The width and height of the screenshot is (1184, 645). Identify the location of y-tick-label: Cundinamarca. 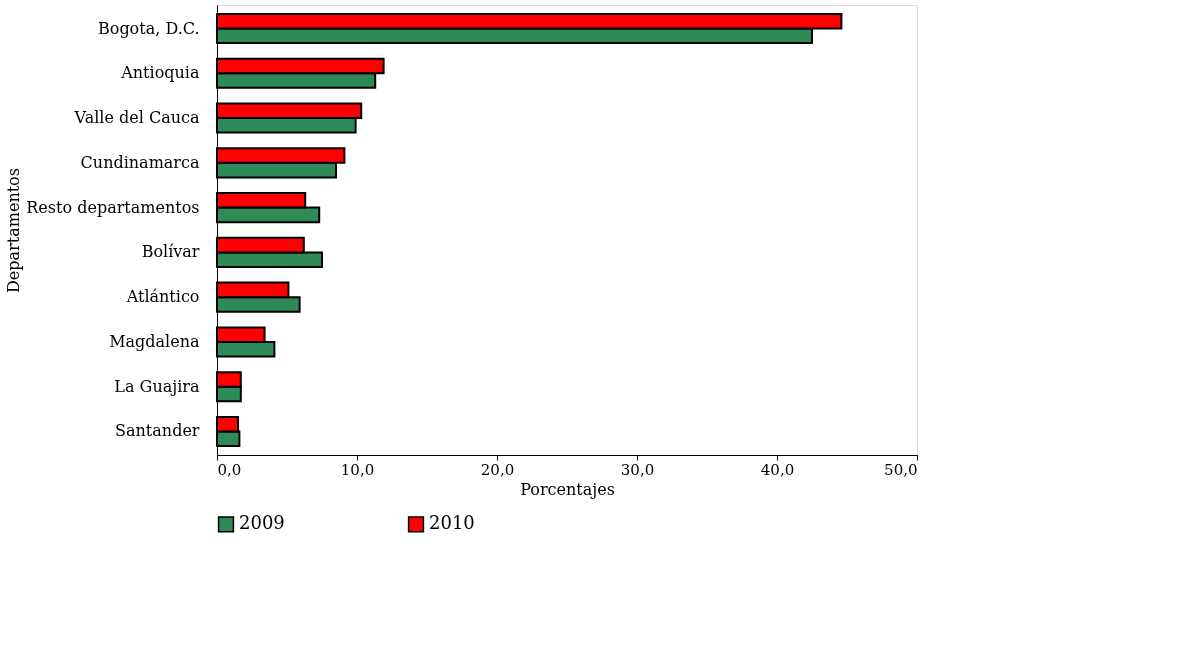
(140, 162).